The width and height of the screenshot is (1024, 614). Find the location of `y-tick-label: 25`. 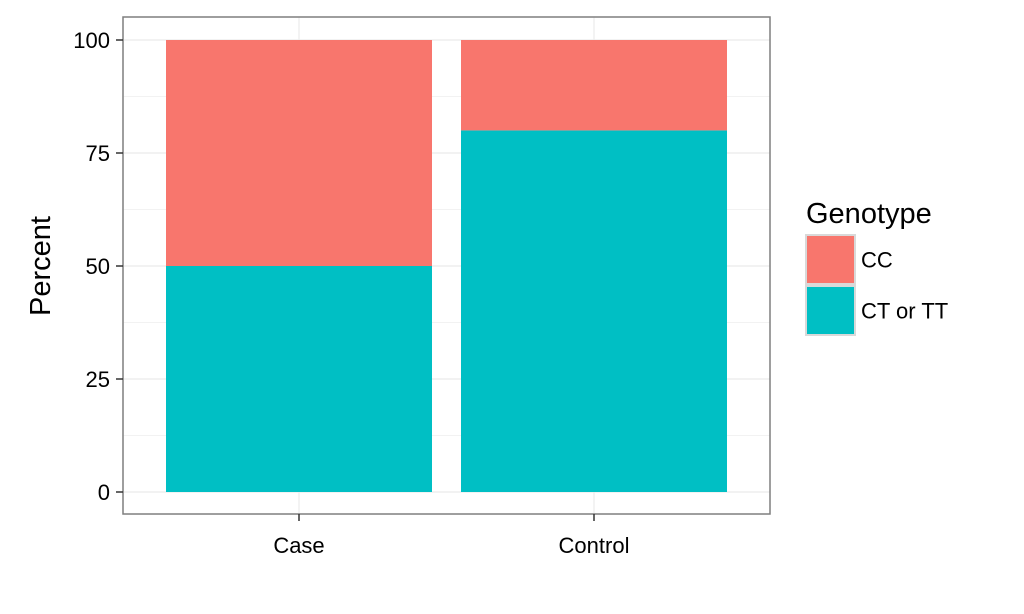

y-tick-label: 25 is located at coordinates (98, 379).